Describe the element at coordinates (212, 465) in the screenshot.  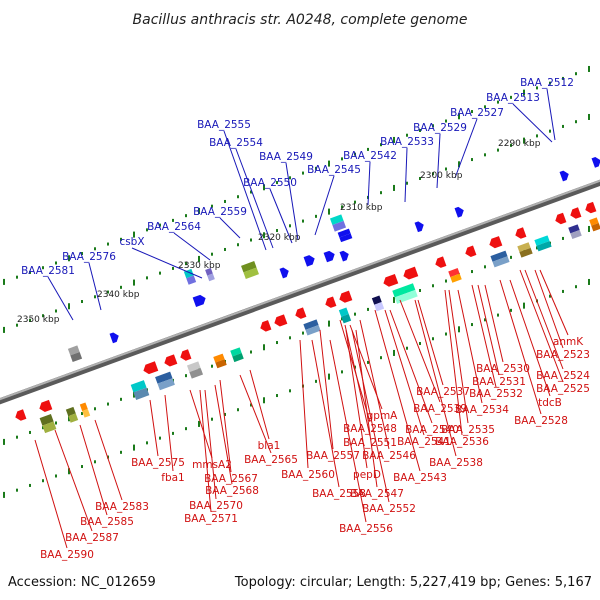
I see `gene-label-reverse: mmsA2` at that location.